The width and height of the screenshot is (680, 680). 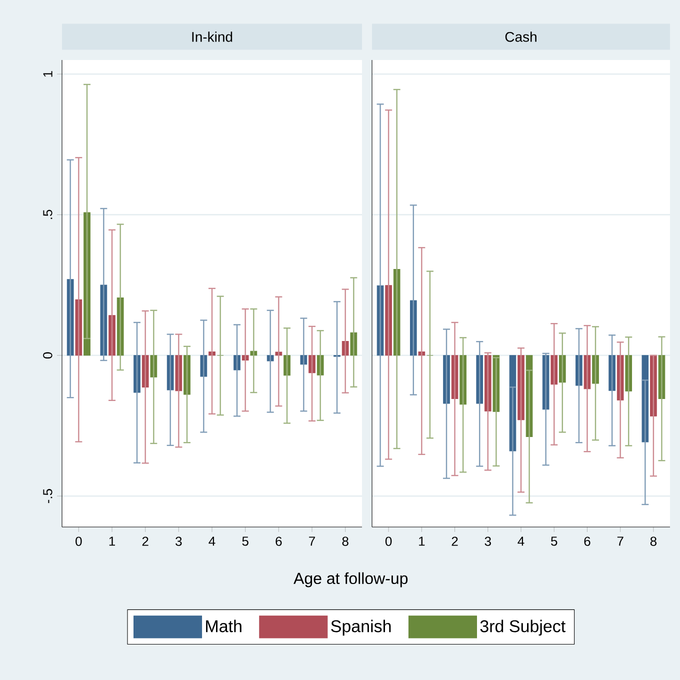 I want to click on x-axis-title: Age at follow-up, so click(x=351, y=580).